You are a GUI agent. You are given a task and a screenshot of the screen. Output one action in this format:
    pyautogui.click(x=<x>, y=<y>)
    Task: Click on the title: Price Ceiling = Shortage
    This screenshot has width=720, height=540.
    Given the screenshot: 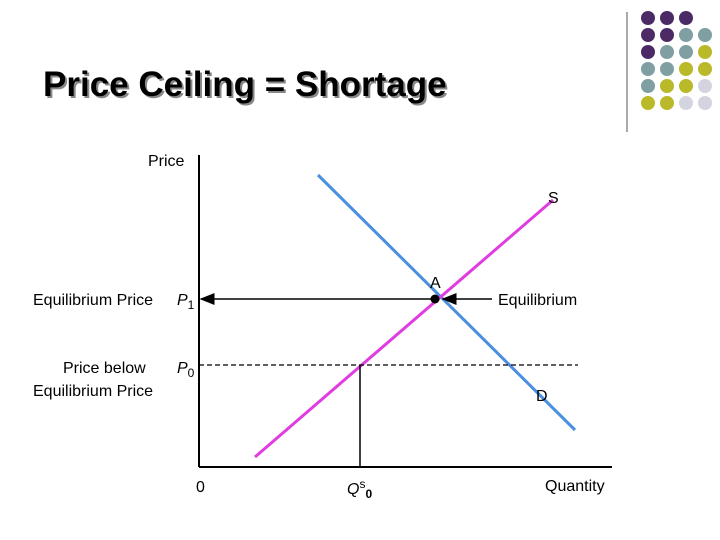 What is the action you would take?
    pyautogui.click(x=245, y=84)
    